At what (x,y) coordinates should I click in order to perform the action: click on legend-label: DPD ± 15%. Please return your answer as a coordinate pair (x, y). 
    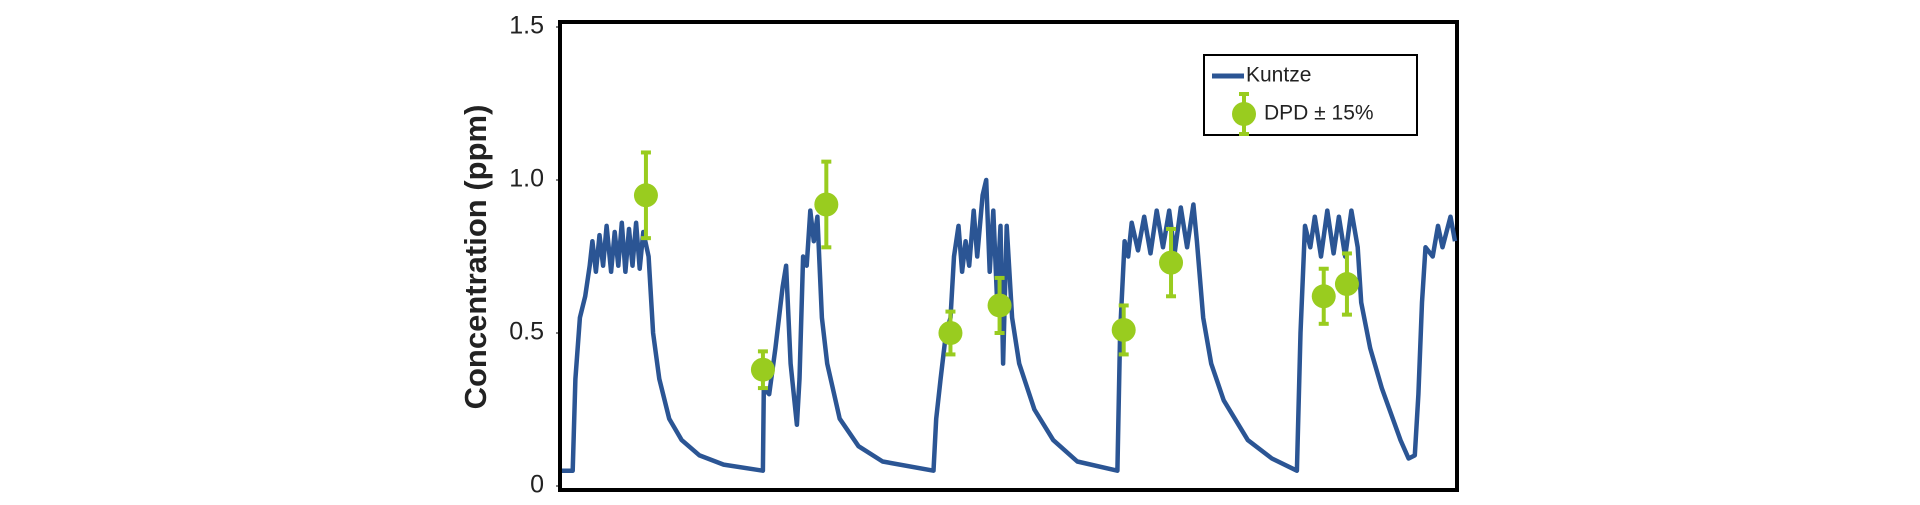
    Looking at the image, I should click on (1319, 113).